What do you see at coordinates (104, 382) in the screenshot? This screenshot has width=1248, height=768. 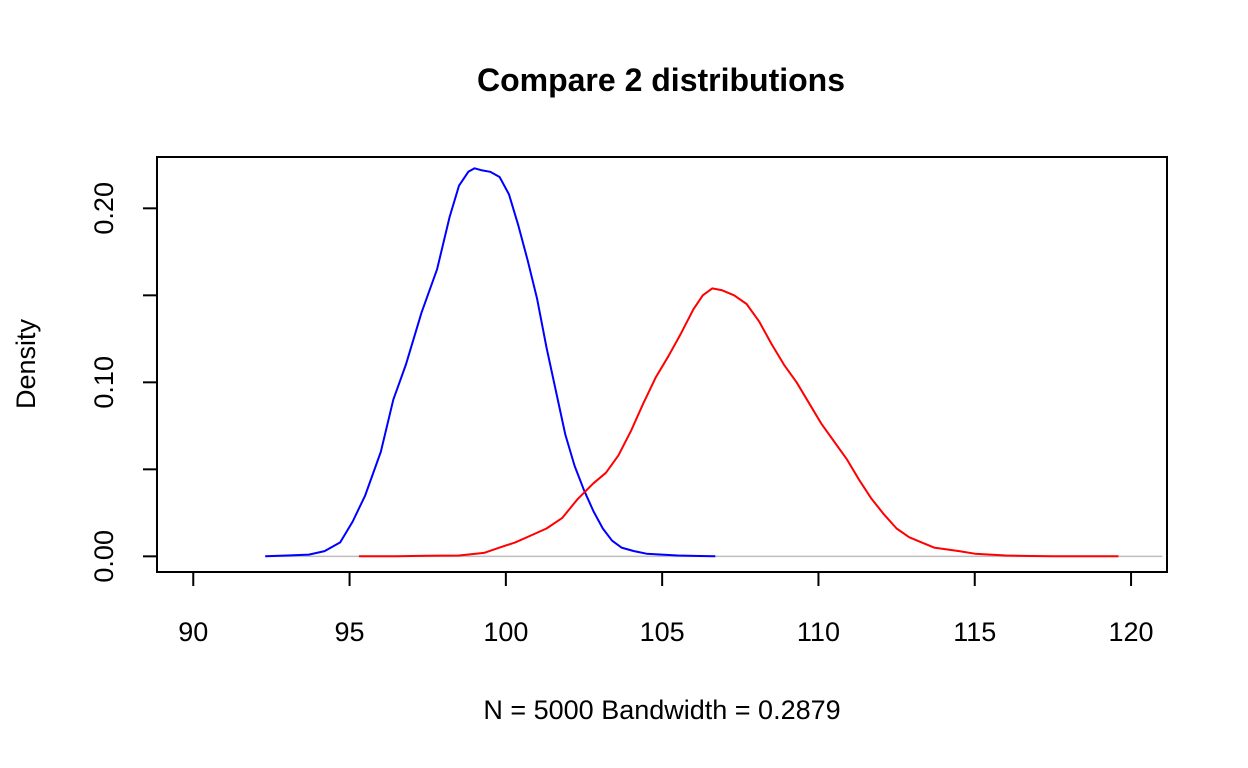 I see `y-tick-label: 0.10` at bounding box center [104, 382].